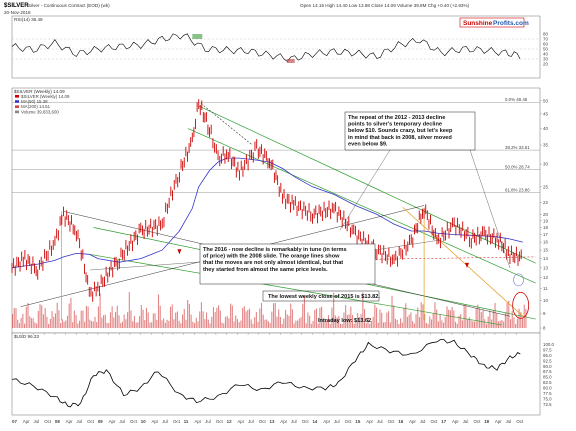  What do you see at coordinates (368, 144) in the screenshot?
I see `annotation-text-1: even below $9.` at bounding box center [368, 144].